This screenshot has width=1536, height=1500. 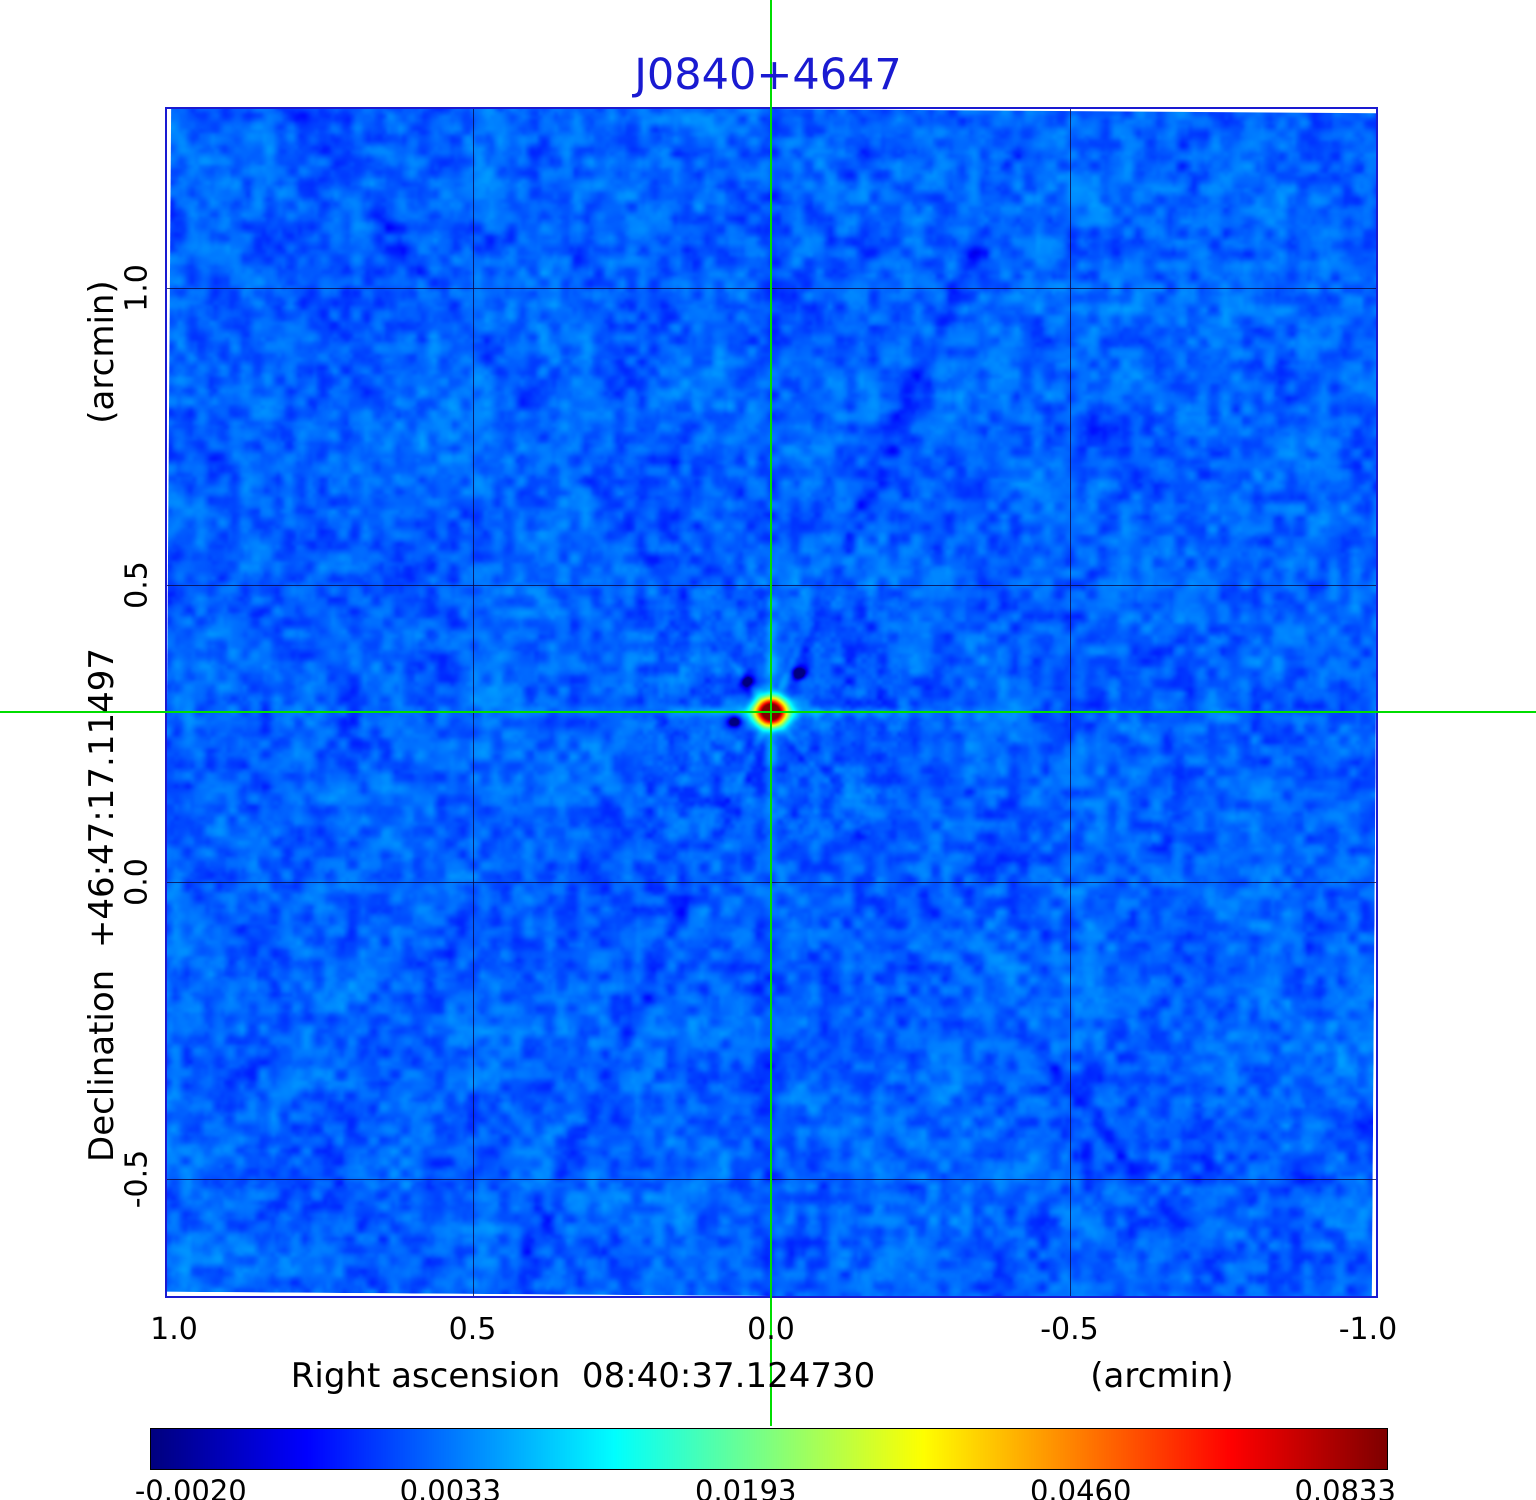 What do you see at coordinates (1162, 1376) in the screenshot?
I see `x-axis-unit-label: (arcmin)` at bounding box center [1162, 1376].